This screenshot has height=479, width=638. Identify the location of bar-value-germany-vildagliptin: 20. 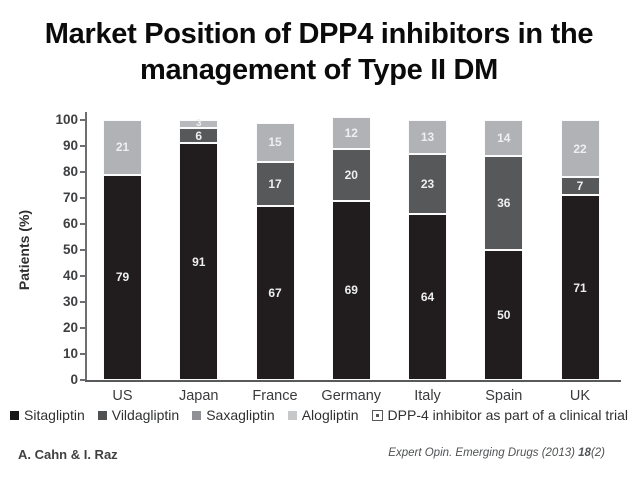
(351, 174).